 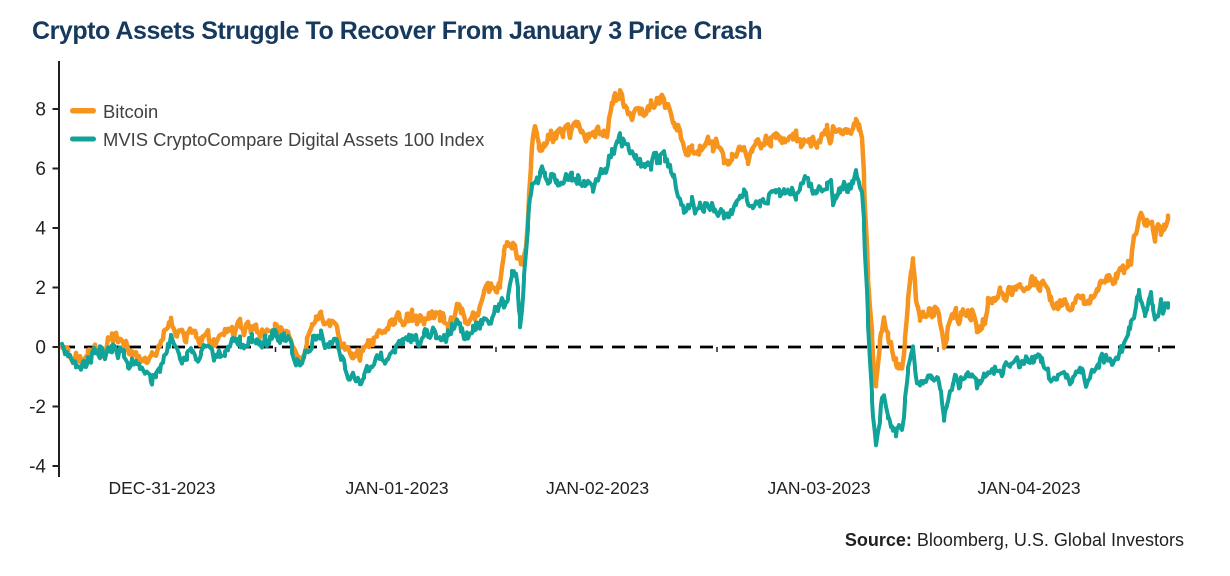 I want to click on svg-text: 2, so click(x=40, y=288).